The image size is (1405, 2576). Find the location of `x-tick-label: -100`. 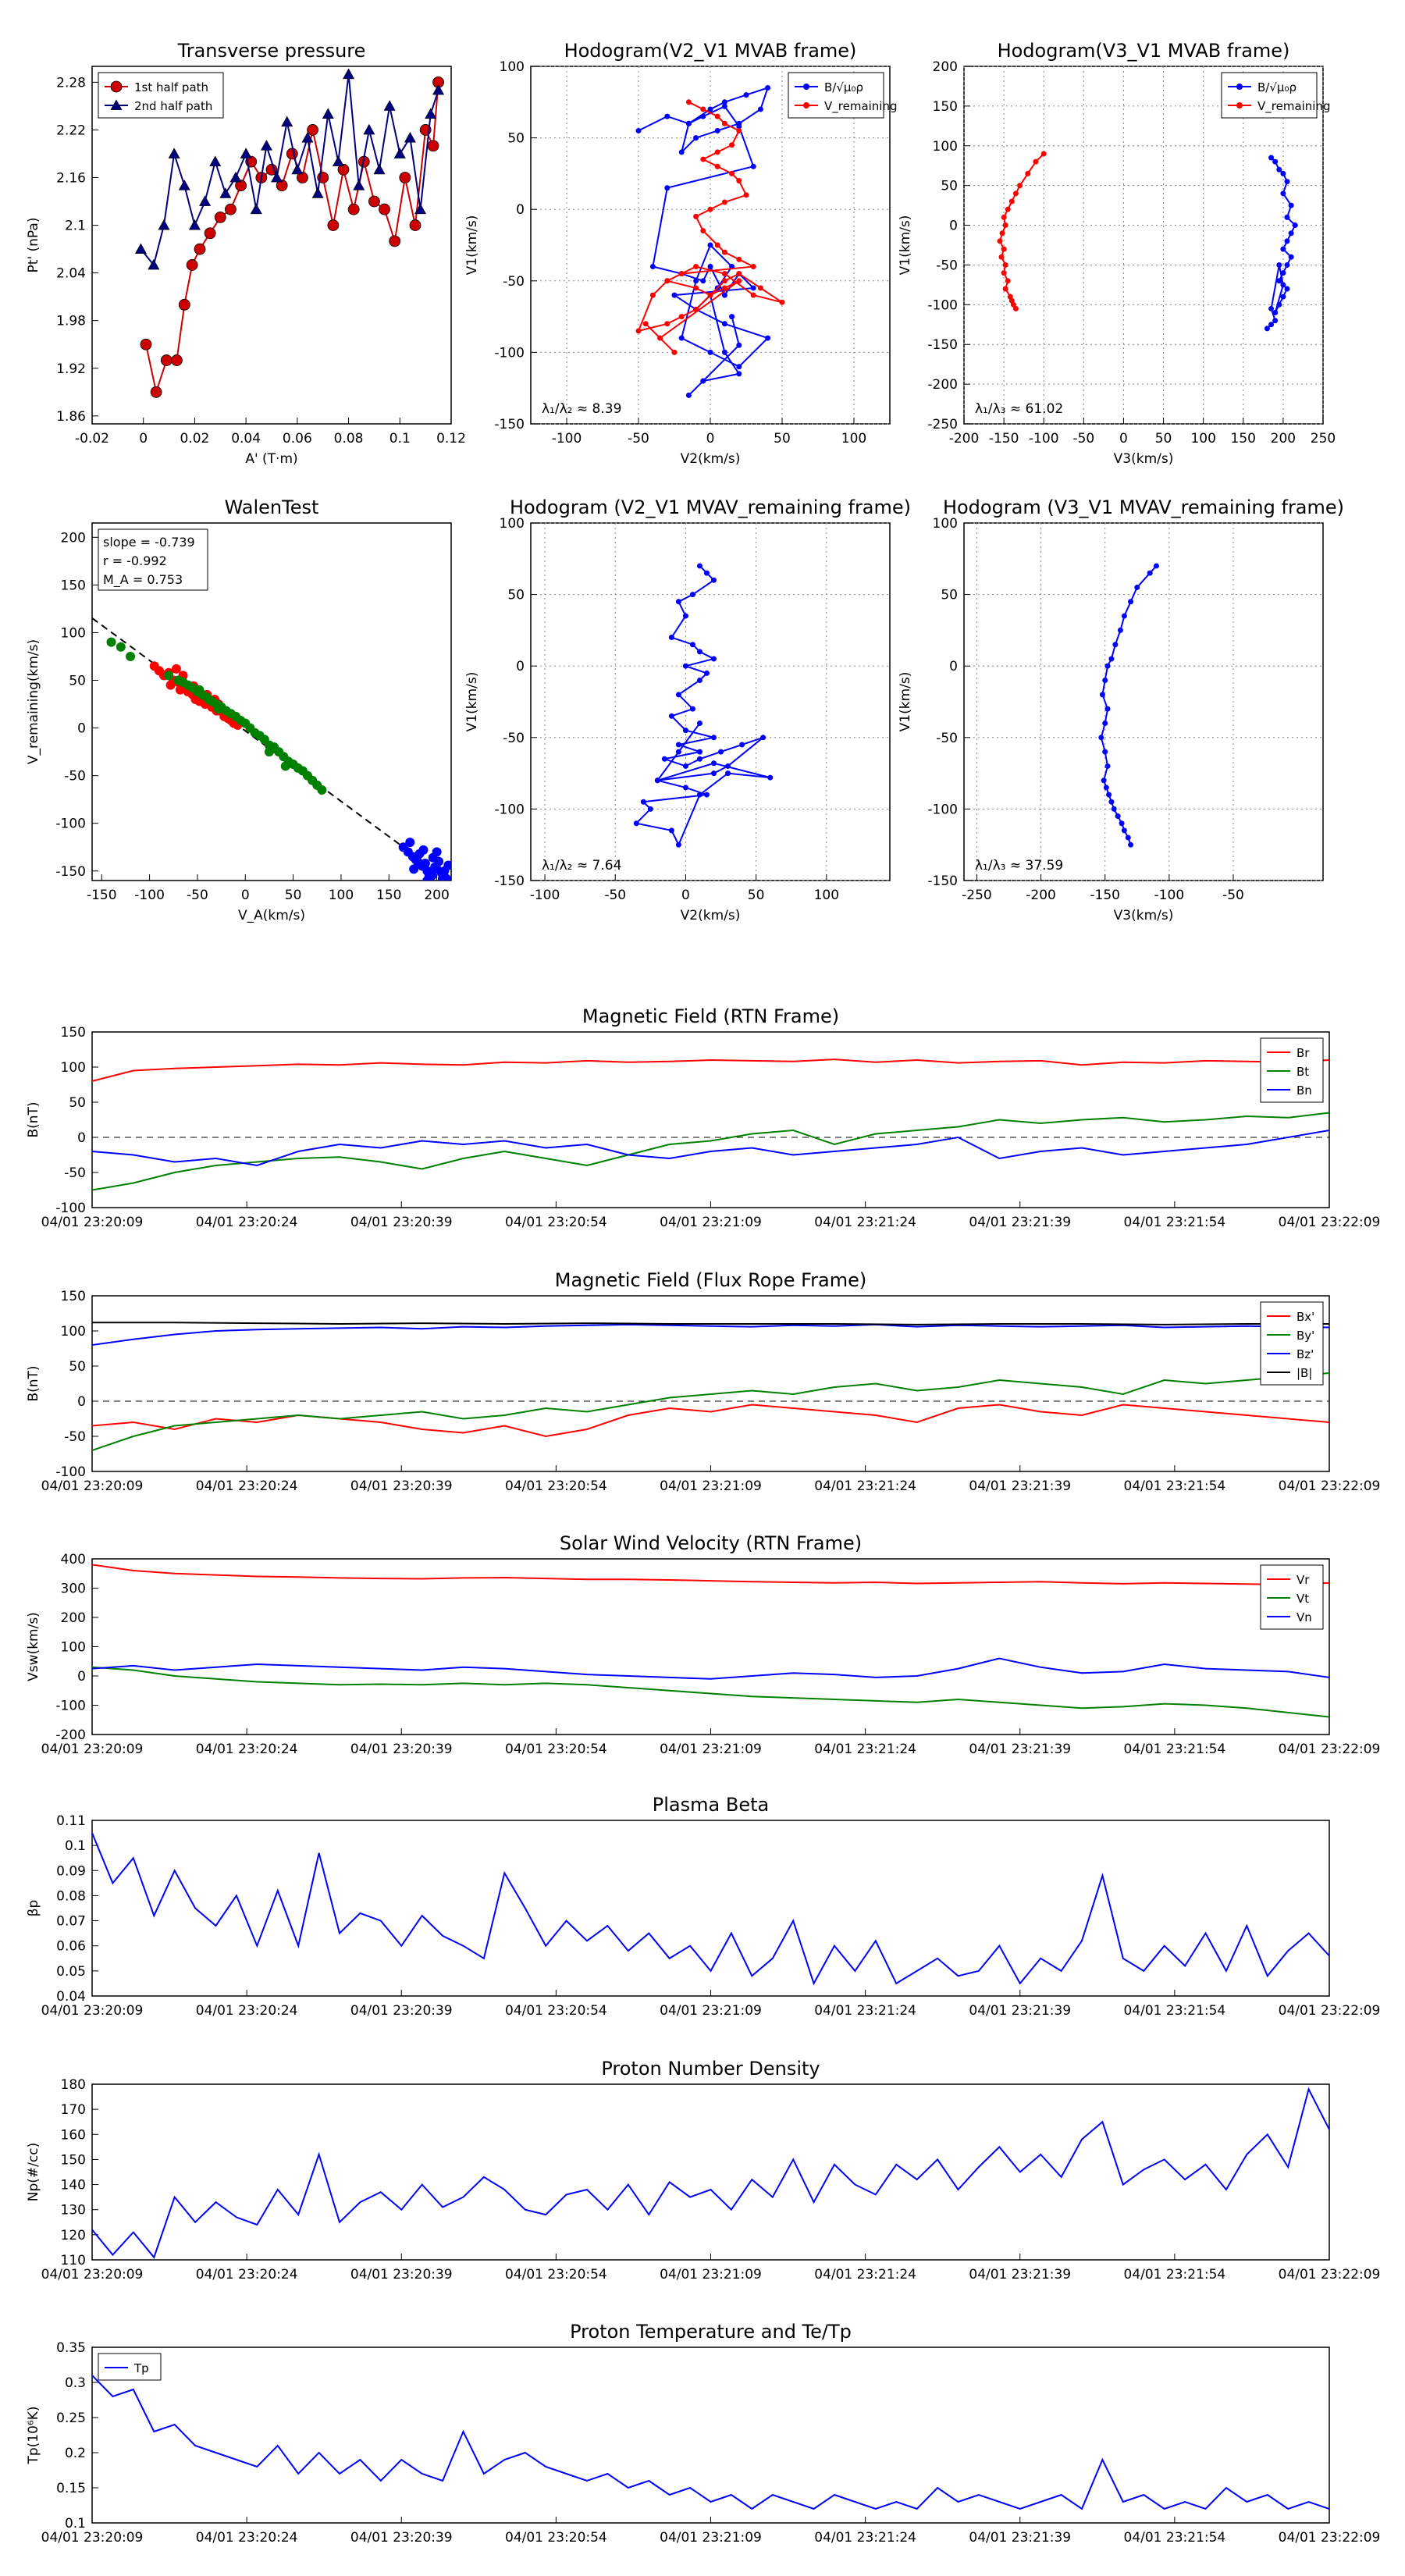

x-tick-label: -100 is located at coordinates (150, 895).